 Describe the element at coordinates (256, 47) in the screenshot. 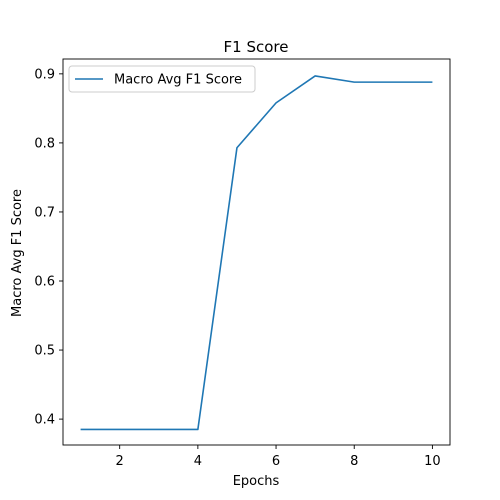

I see `chart-title: F1 Score` at that location.